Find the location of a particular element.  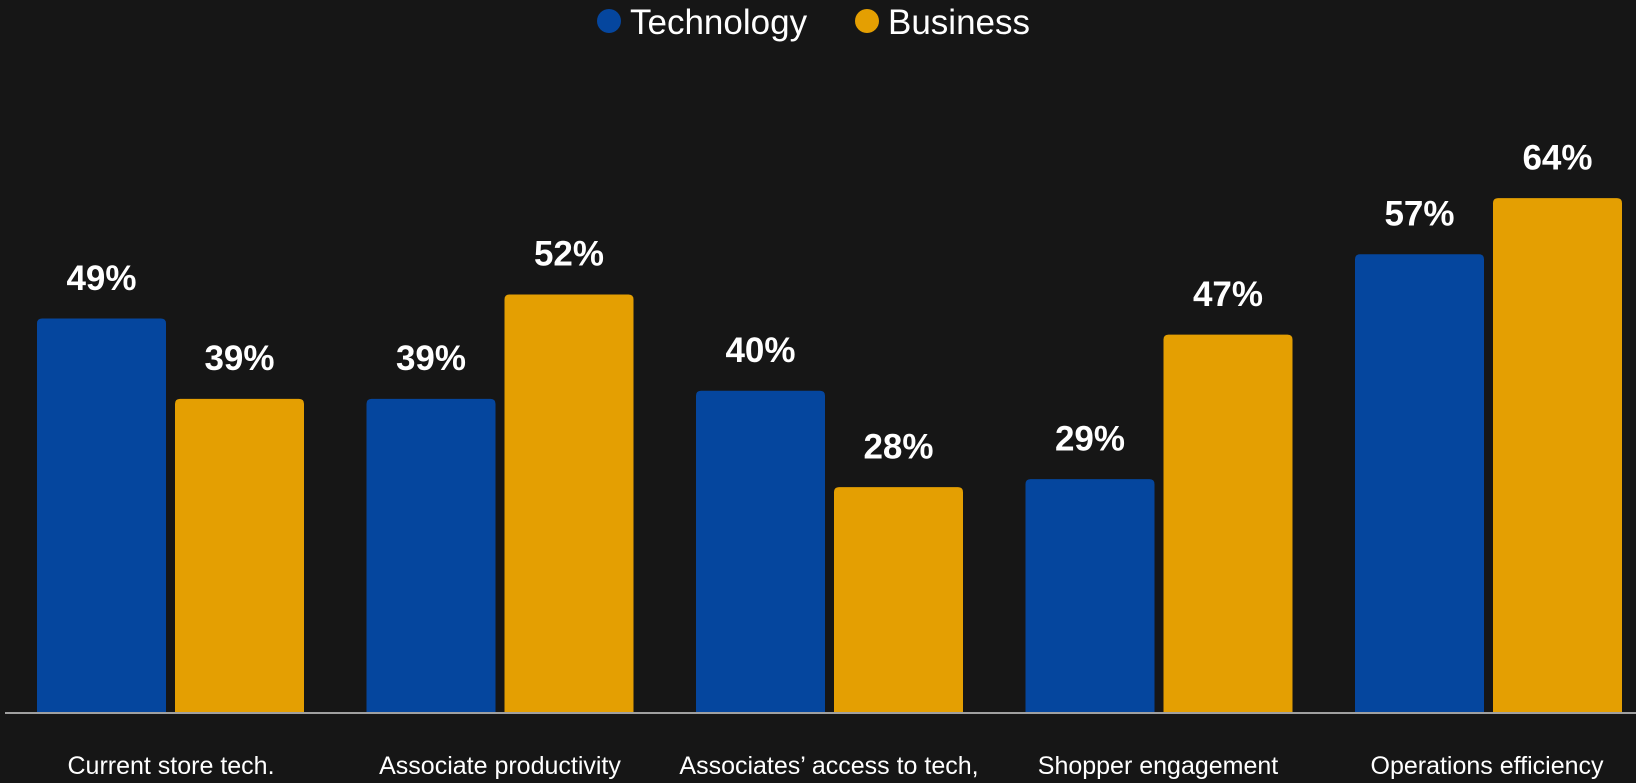

category-label-operations-efficiency: Operations efficiency is located at coordinates (1487, 766).